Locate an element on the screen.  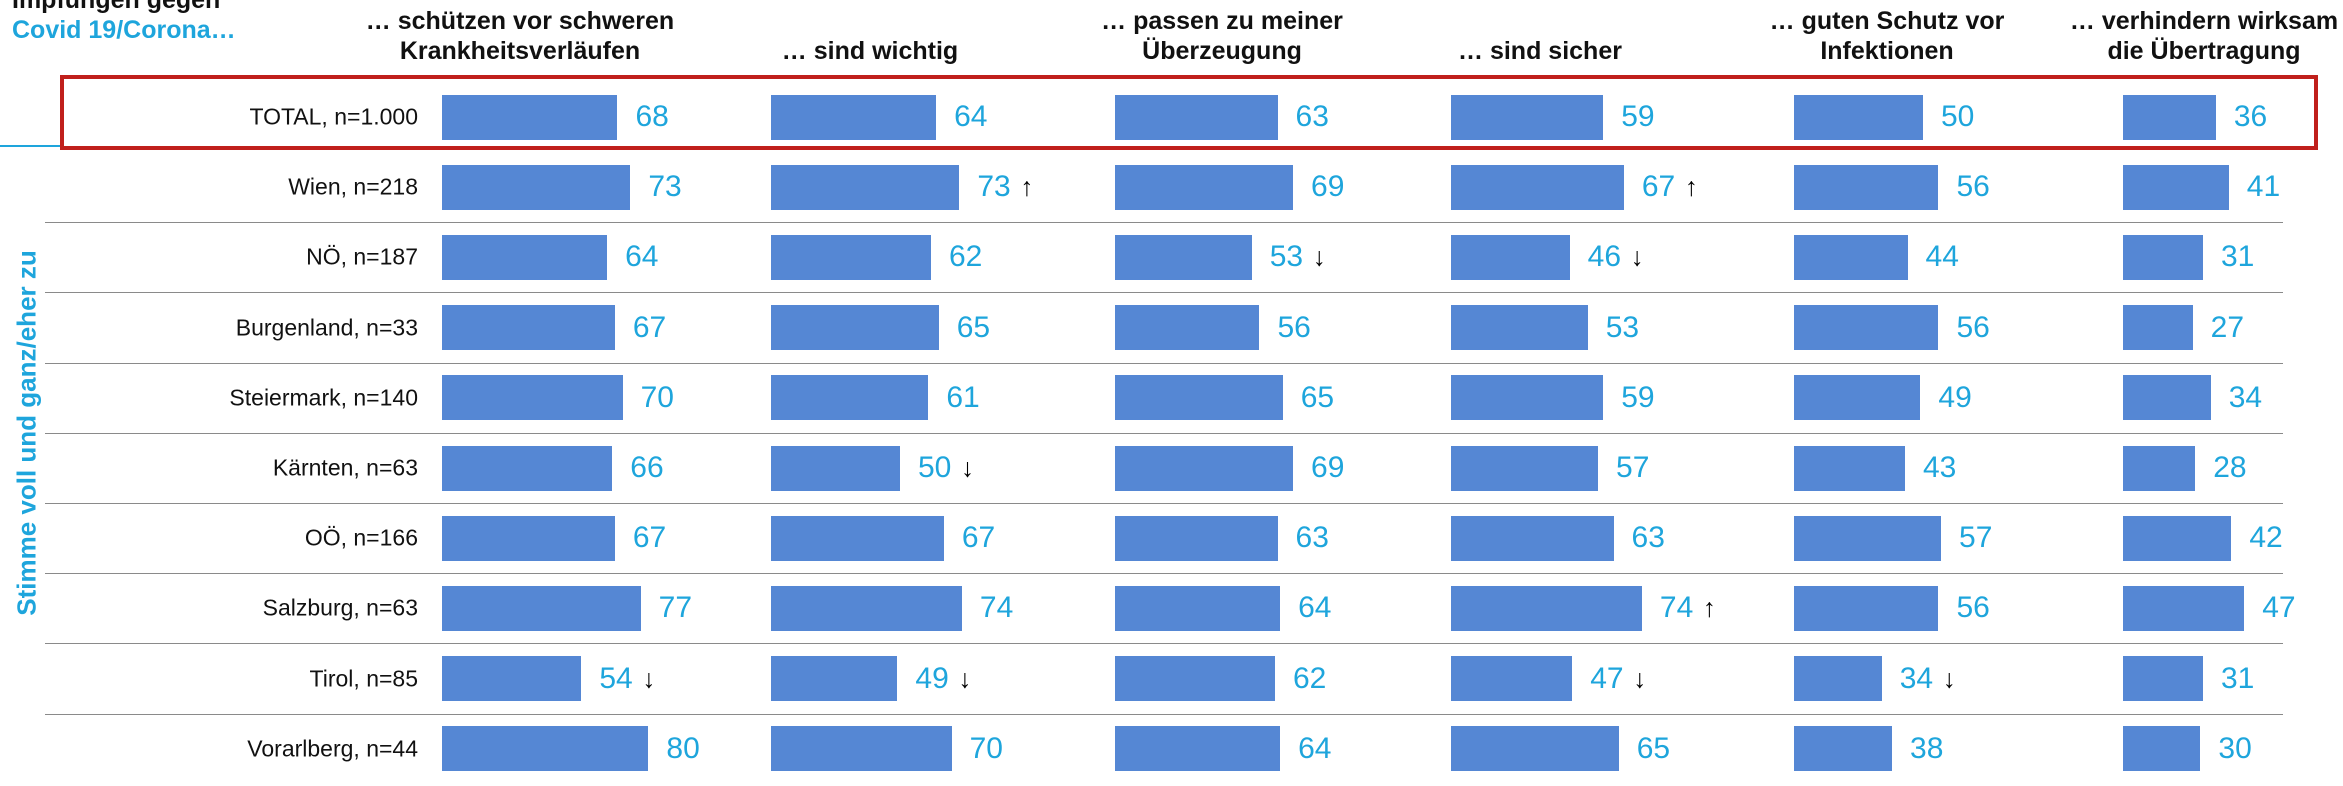
value-label: 50 is located at coordinates (1958, 116).